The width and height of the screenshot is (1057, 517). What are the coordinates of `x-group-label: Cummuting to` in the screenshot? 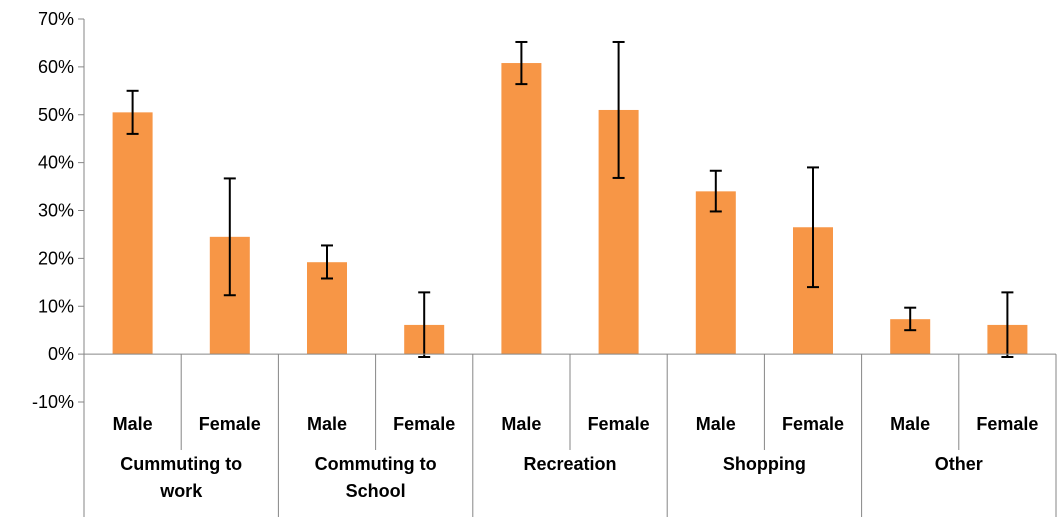 It's located at (181, 464).